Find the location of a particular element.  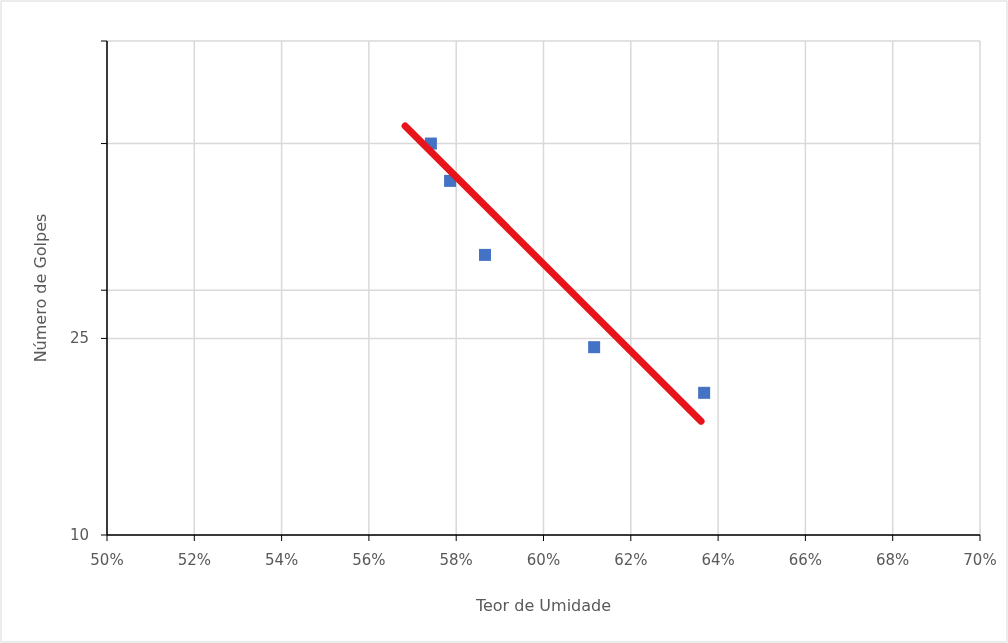

x-tick-label: 50% is located at coordinates (107, 560).